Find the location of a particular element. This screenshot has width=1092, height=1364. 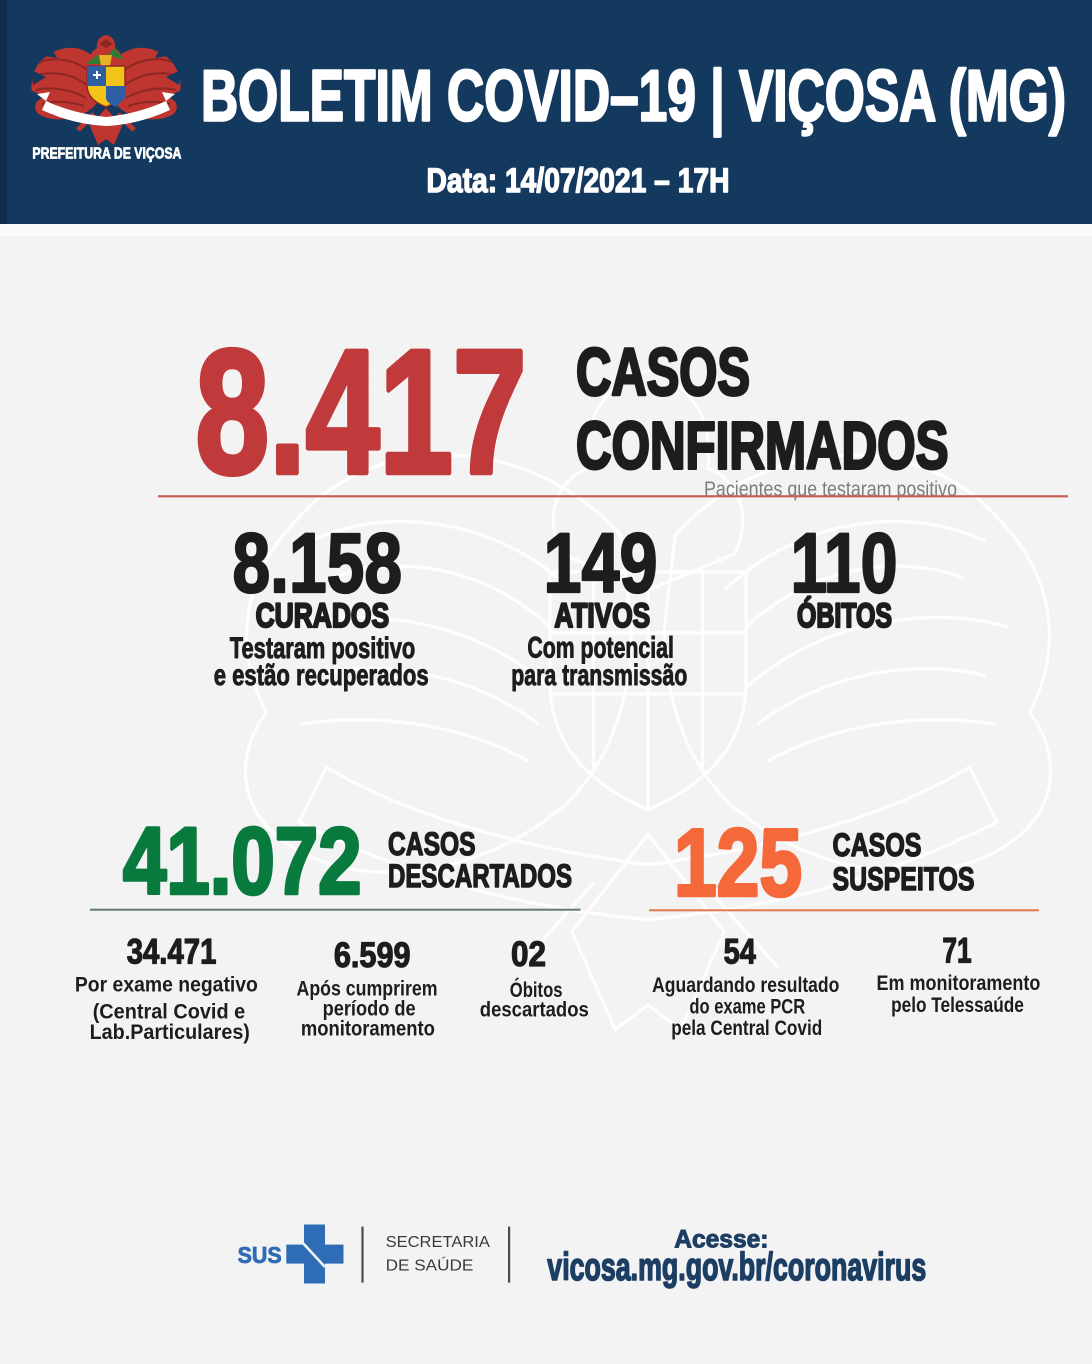

svg-text: BOLETIM COVID–19 | VIÇOSA (MG) is located at coordinates (633, 97).